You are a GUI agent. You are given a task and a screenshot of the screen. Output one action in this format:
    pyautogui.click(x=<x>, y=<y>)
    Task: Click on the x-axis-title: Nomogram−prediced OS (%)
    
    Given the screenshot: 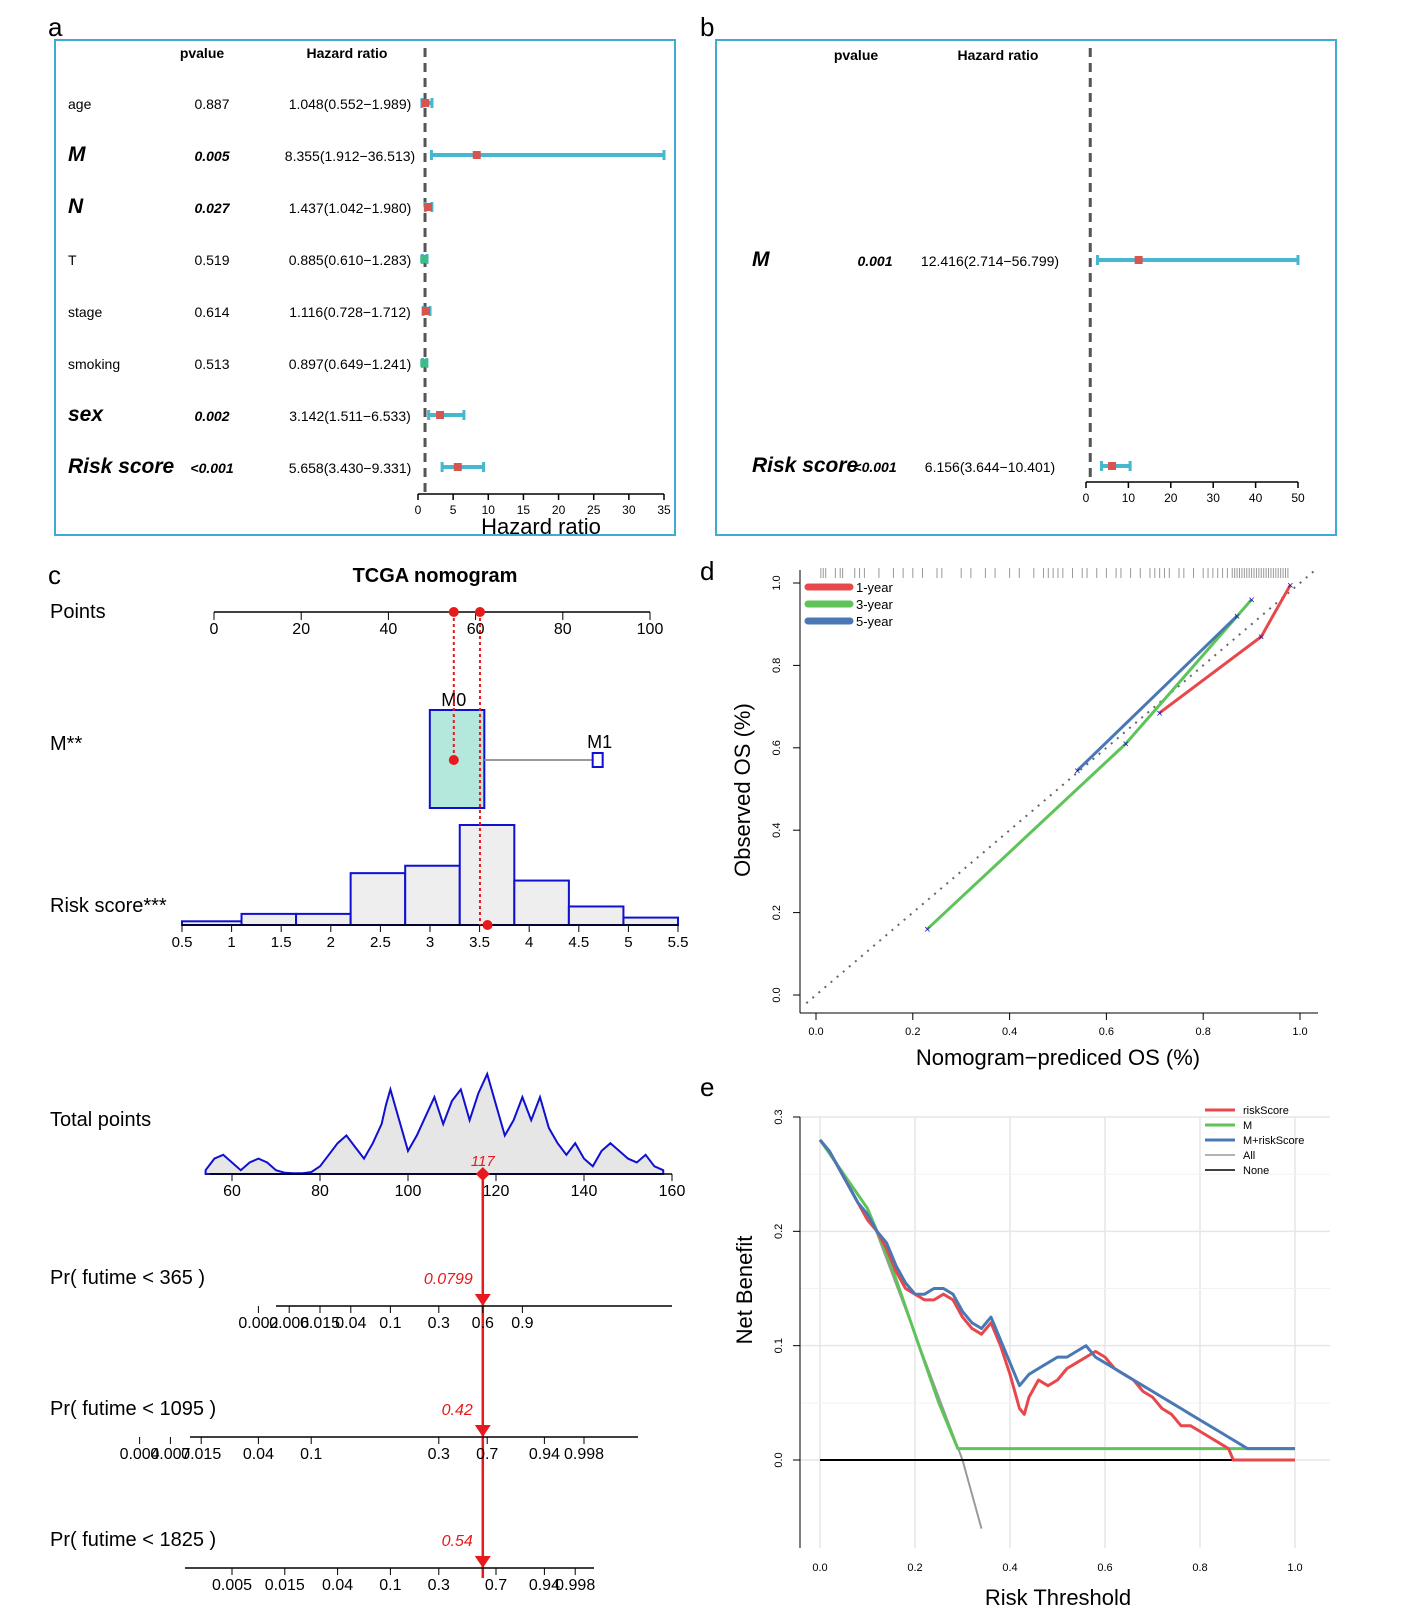 What is the action you would take?
    pyautogui.click(x=1058, y=1057)
    